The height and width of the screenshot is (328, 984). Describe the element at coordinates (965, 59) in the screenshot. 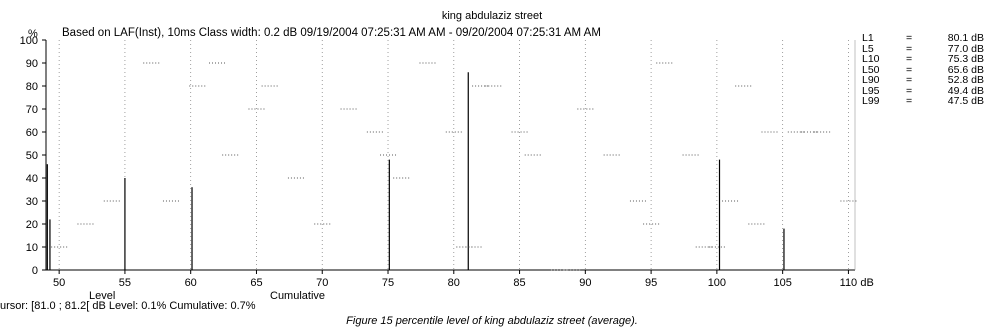

I see `stat-value: 75.3 dB` at that location.